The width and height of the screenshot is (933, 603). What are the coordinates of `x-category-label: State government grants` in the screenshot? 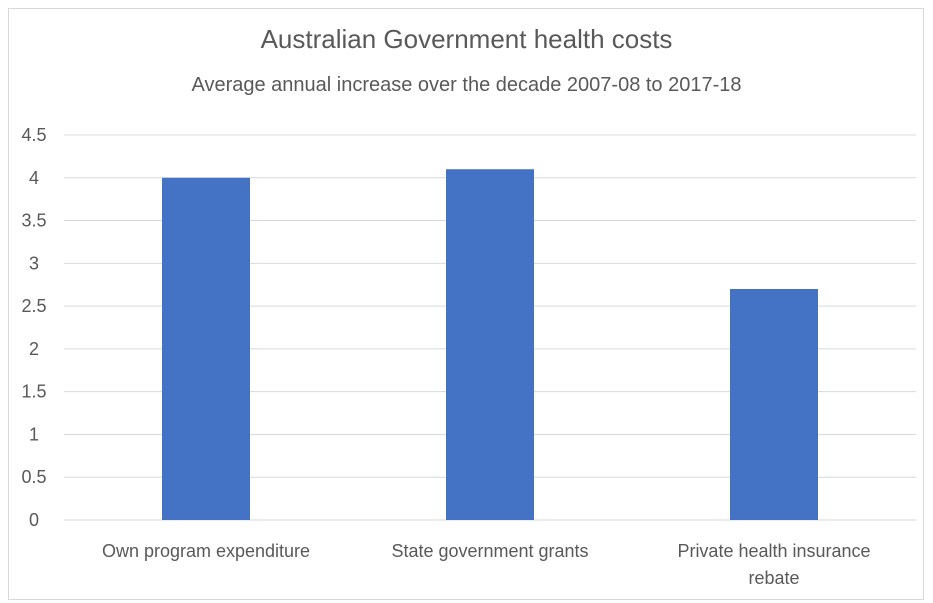 It's located at (489, 551).